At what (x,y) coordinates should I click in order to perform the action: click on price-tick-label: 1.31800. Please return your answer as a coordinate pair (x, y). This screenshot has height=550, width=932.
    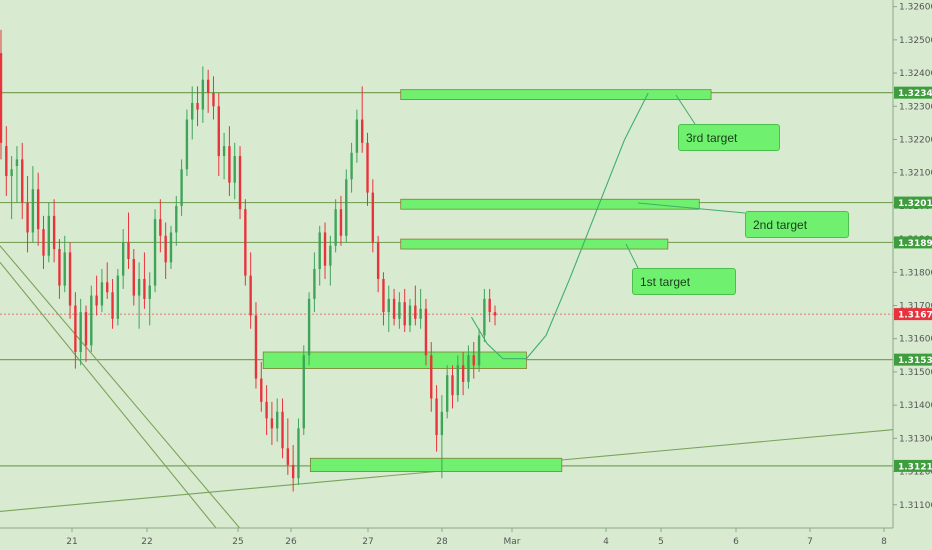
    Looking at the image, I should click on (915, 273).